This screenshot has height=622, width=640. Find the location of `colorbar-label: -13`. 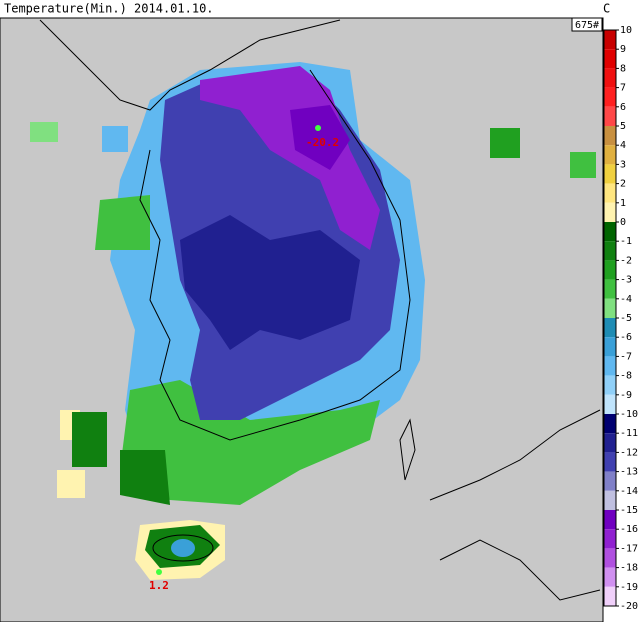

colorbar-label: -13 is located at coordinates (629, 472).